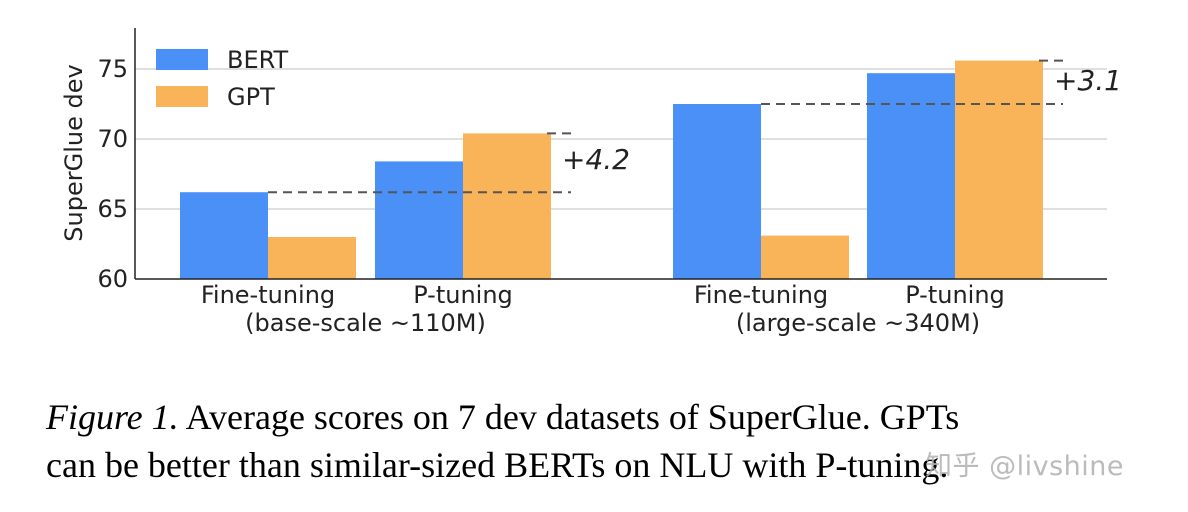 Image resolution: width=1188 pixels, height=512 pixels. Describe the element at coordinates (112, 417) in the screenshot. I see `caption-figure-label: Figure 1.` at that location.